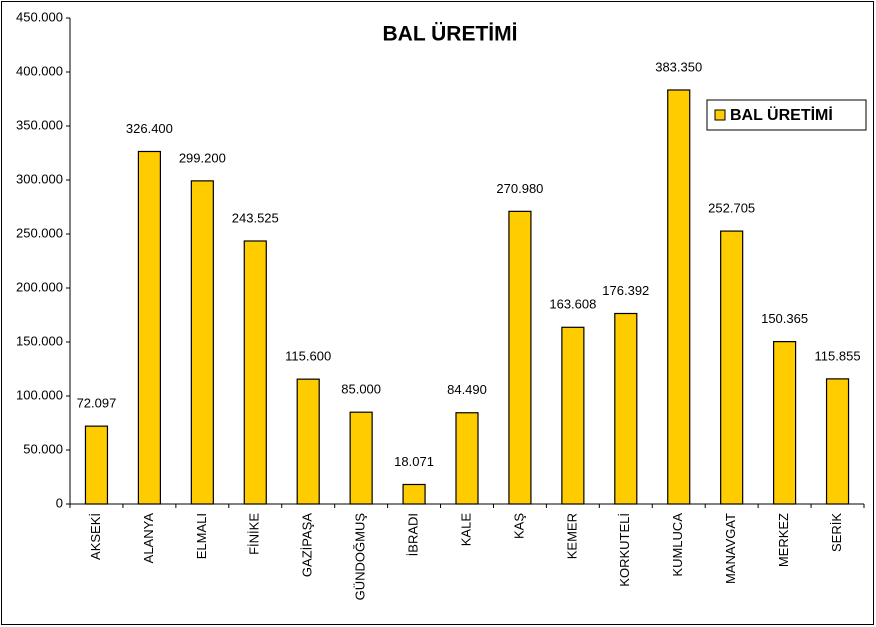 The width and height of the screenshot is (876, 627). Describe the element at coordinates (360, 557) in the screenshot. I see `x-tick-label: GÜNDOĞMUŞ` at that location.